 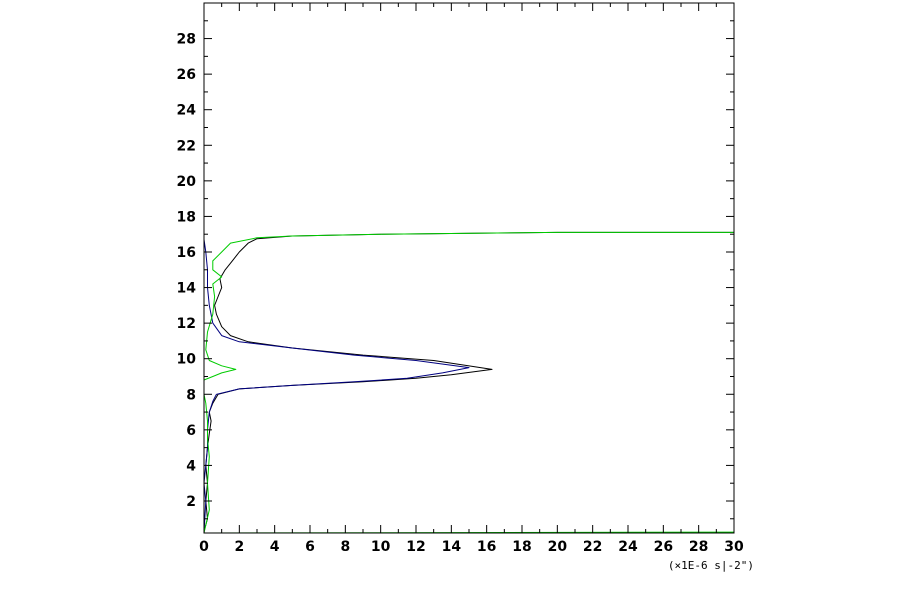 What do you see at coordinates (187, 289) in the screenshot?
I see `y-tick-label: 14` at bounding box center [187, 289].